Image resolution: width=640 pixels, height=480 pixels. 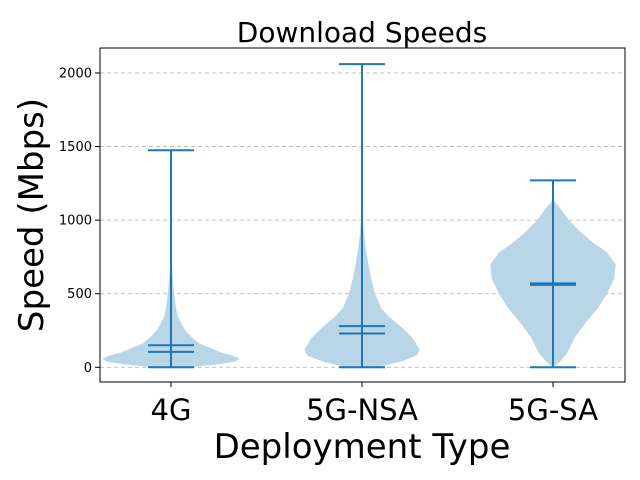 I want to click on y-ticks: 0 500 1000 1500 2000, so click(x=79, y=221).